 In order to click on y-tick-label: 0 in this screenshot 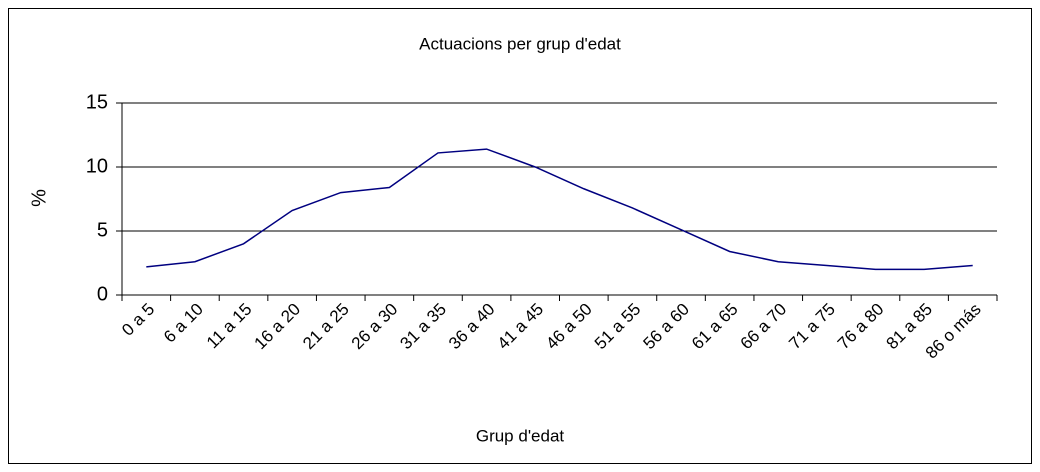, I will do `click(102, 294)`.